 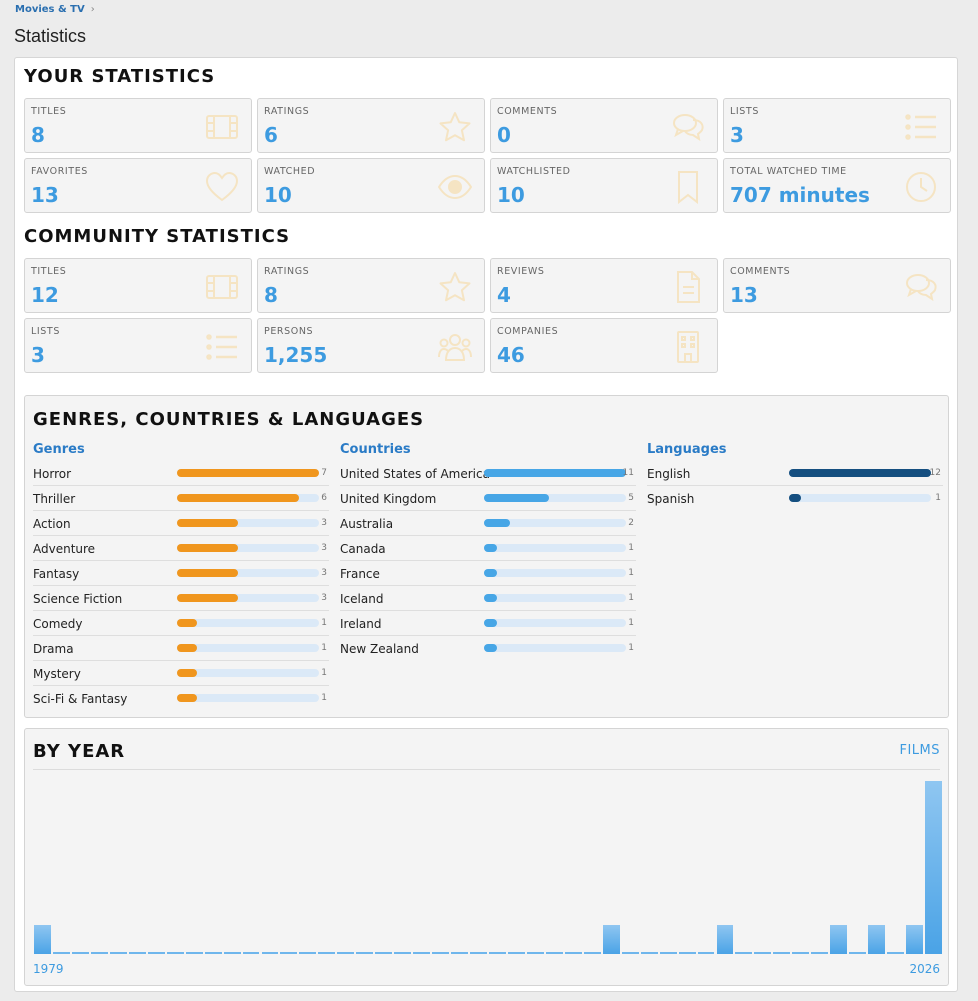 I want to click on year-bar-2018, so click(x=782, y=953).